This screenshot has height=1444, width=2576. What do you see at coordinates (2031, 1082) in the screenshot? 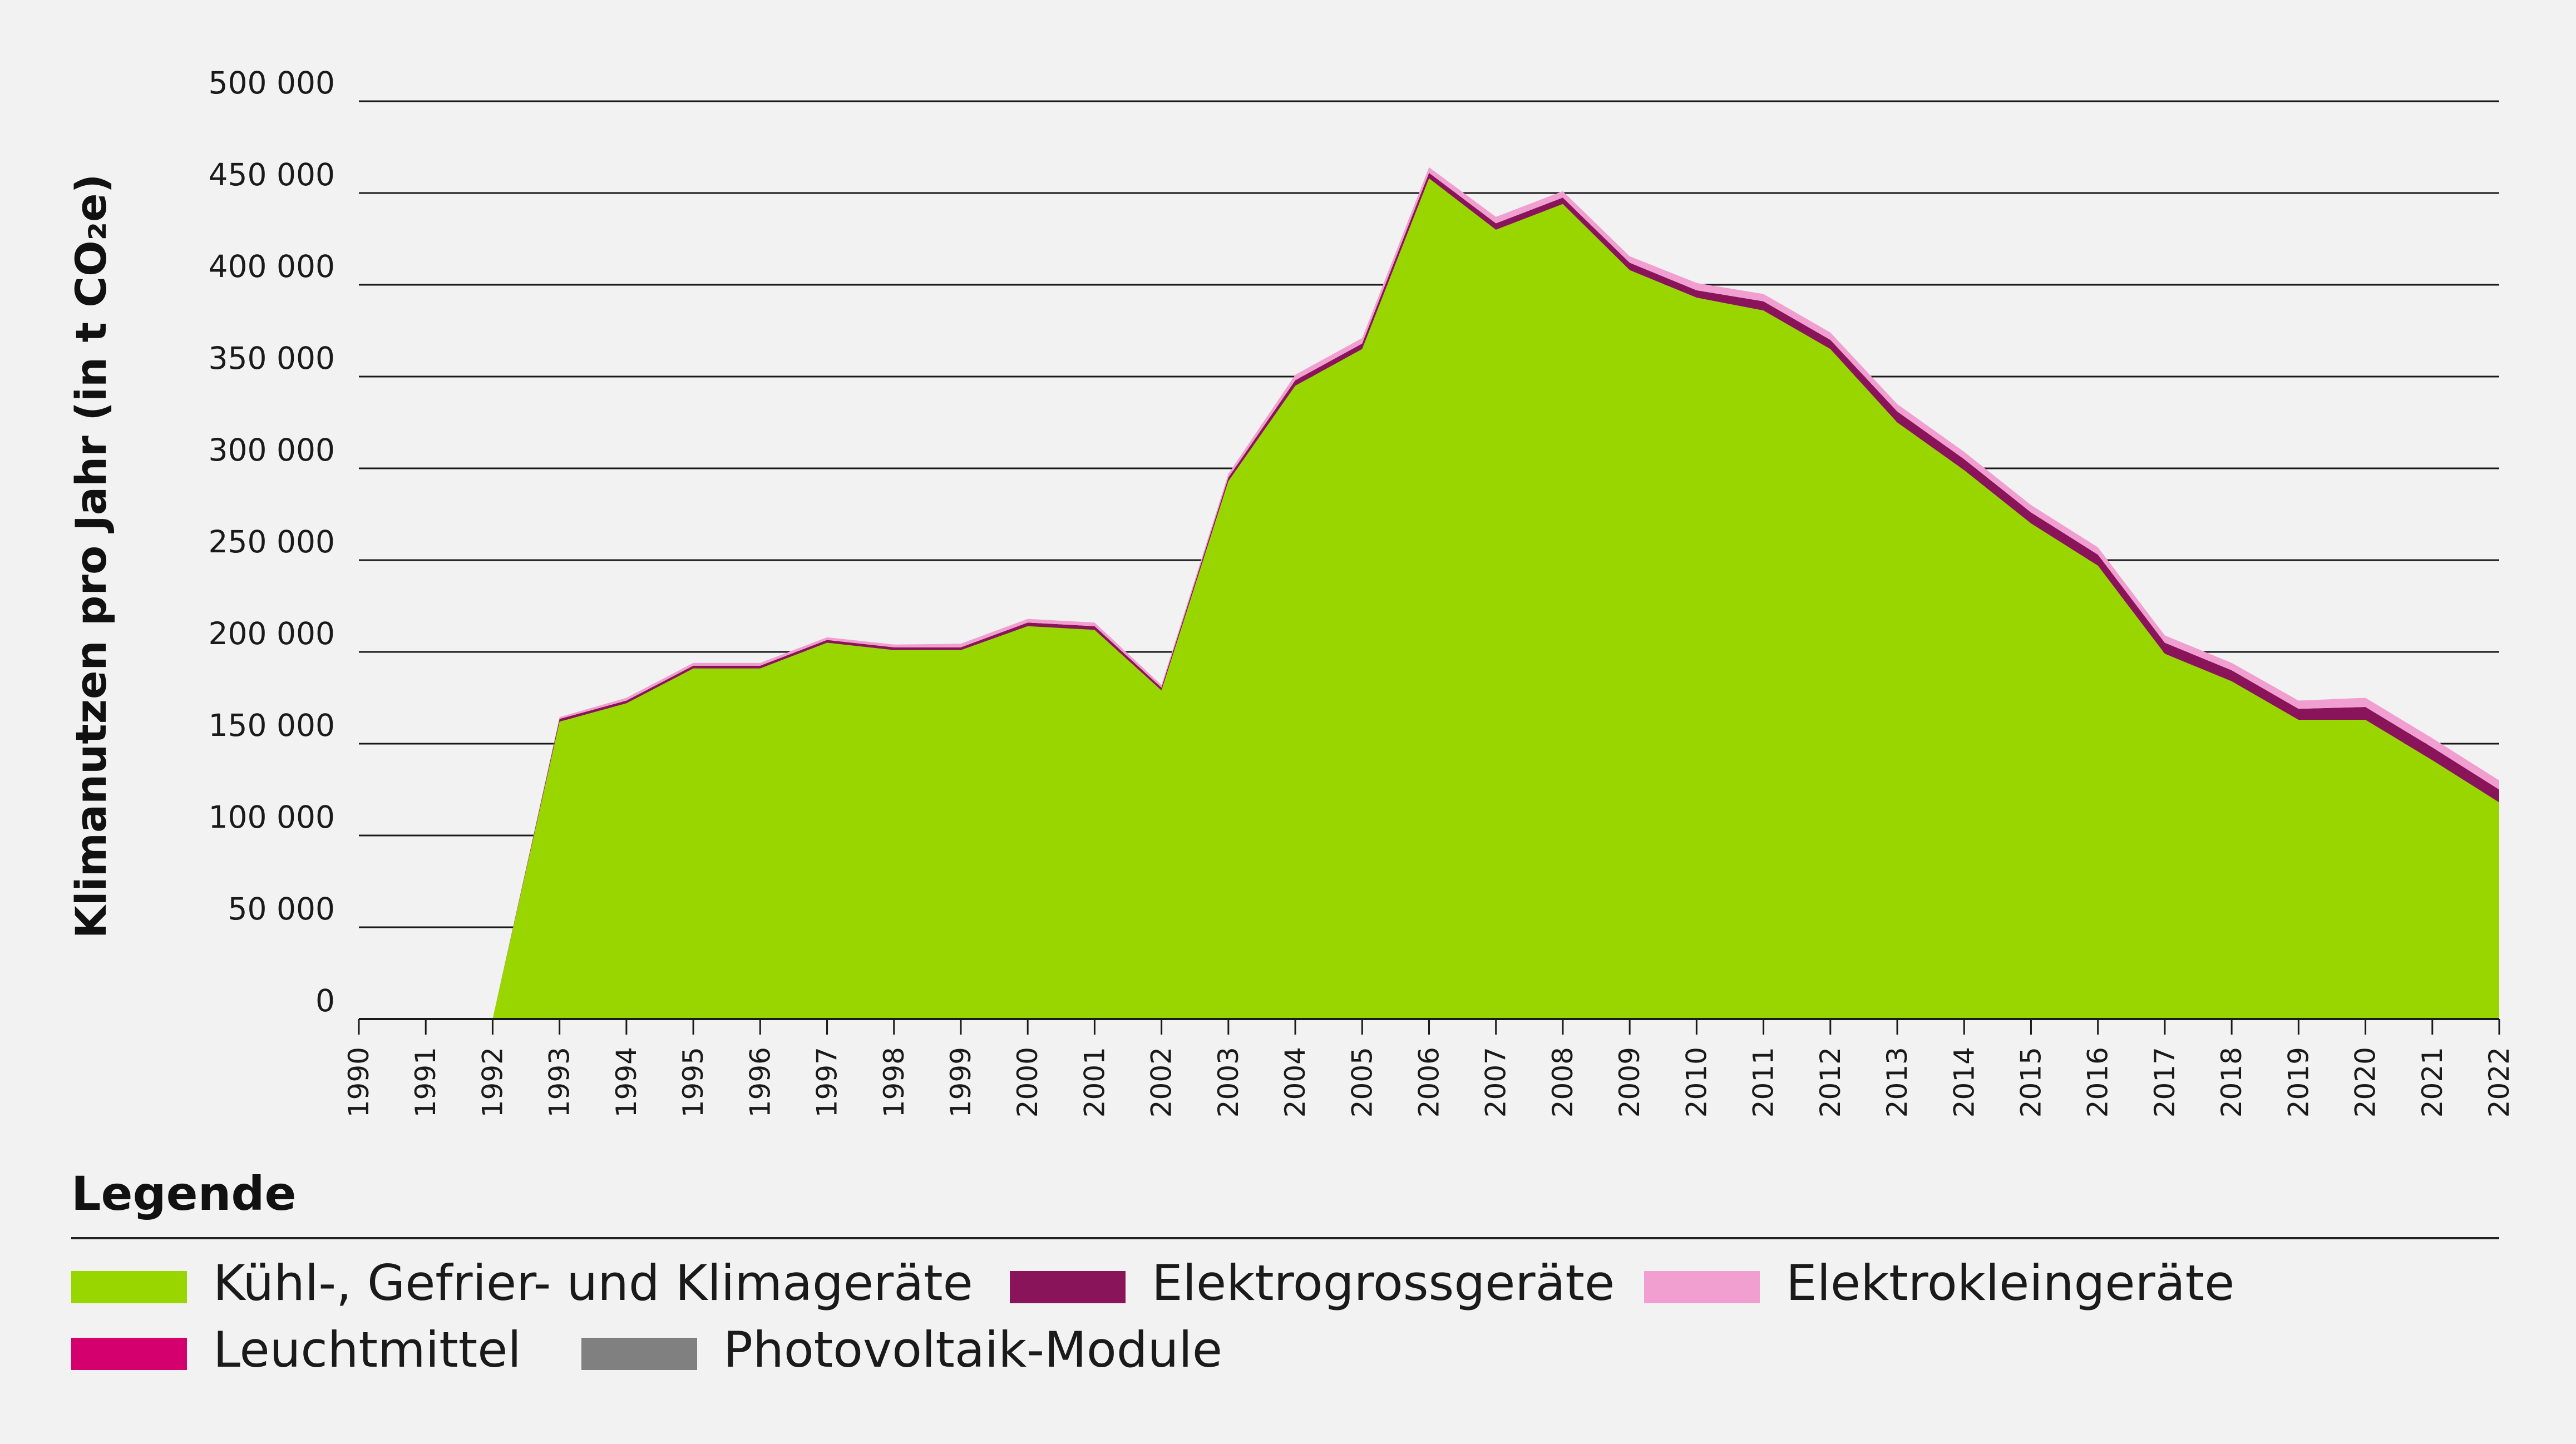
I see `x-tick-label: 2015` at bounding box center [2031, 1082].